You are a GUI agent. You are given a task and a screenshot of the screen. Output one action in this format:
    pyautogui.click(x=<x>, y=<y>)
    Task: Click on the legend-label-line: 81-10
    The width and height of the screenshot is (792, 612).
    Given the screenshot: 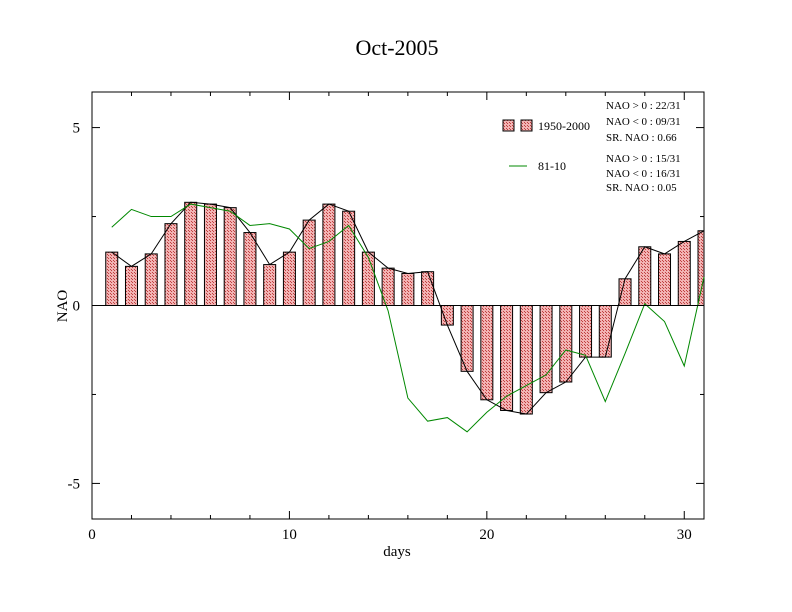 What is the action you would take?
    pyautogui.click(x=552, y=166)
    